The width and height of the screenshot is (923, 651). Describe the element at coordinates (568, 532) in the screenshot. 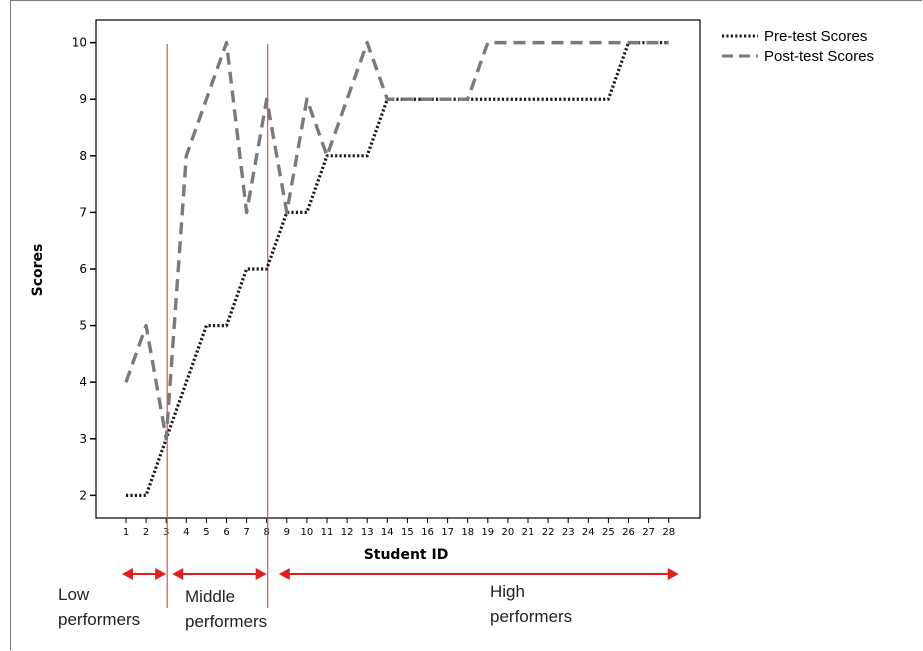

I see `x-tick-label: 23` at that location.